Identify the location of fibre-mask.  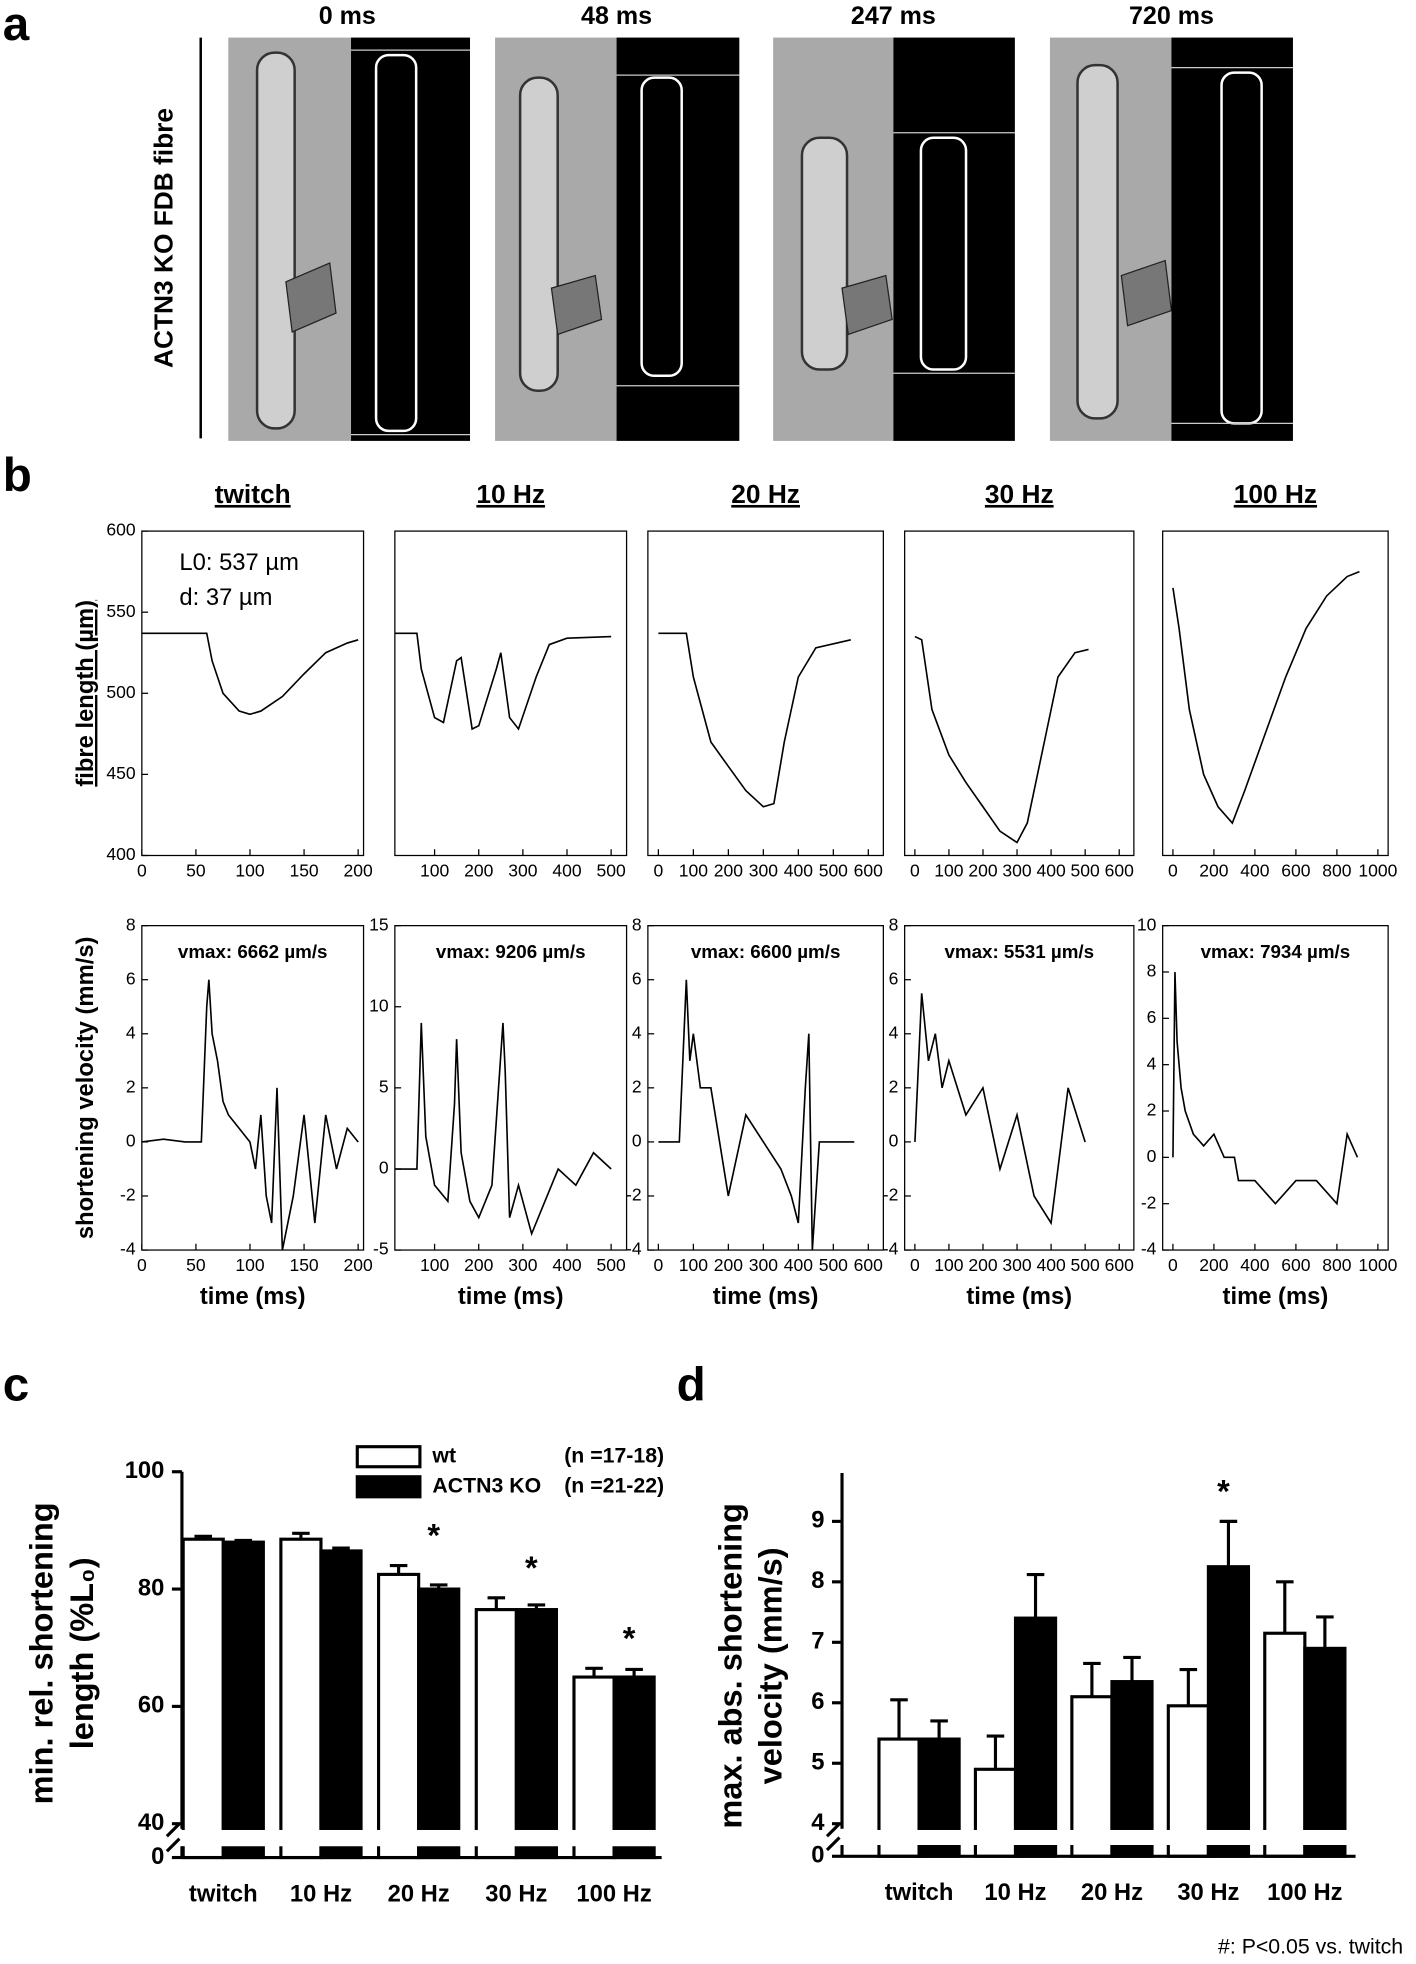
(396, 243).